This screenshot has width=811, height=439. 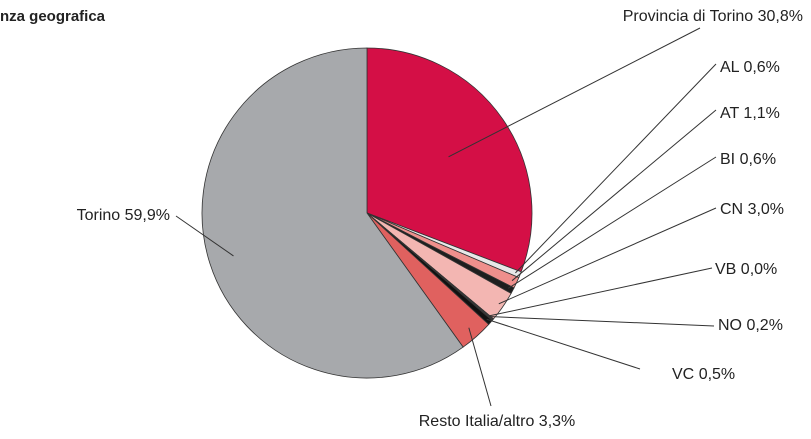 I want to click on slice-label: NO 0,2%, so click(x=750, y=325).